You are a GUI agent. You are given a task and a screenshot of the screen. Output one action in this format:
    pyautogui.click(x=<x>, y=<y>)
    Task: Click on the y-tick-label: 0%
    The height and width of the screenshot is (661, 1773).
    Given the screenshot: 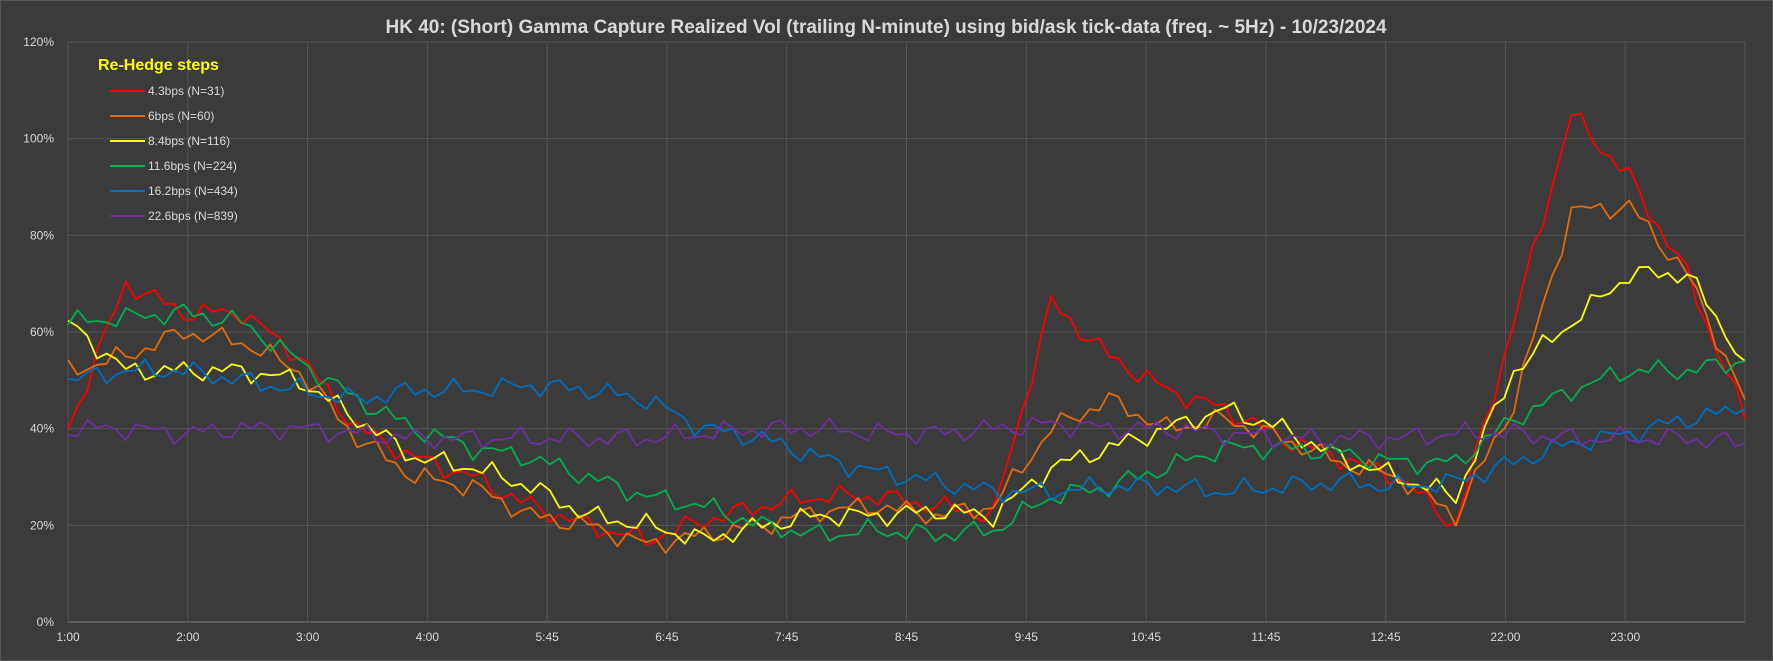 What is the action you would take?
    pyautogui.click(x=46, y=622)
    